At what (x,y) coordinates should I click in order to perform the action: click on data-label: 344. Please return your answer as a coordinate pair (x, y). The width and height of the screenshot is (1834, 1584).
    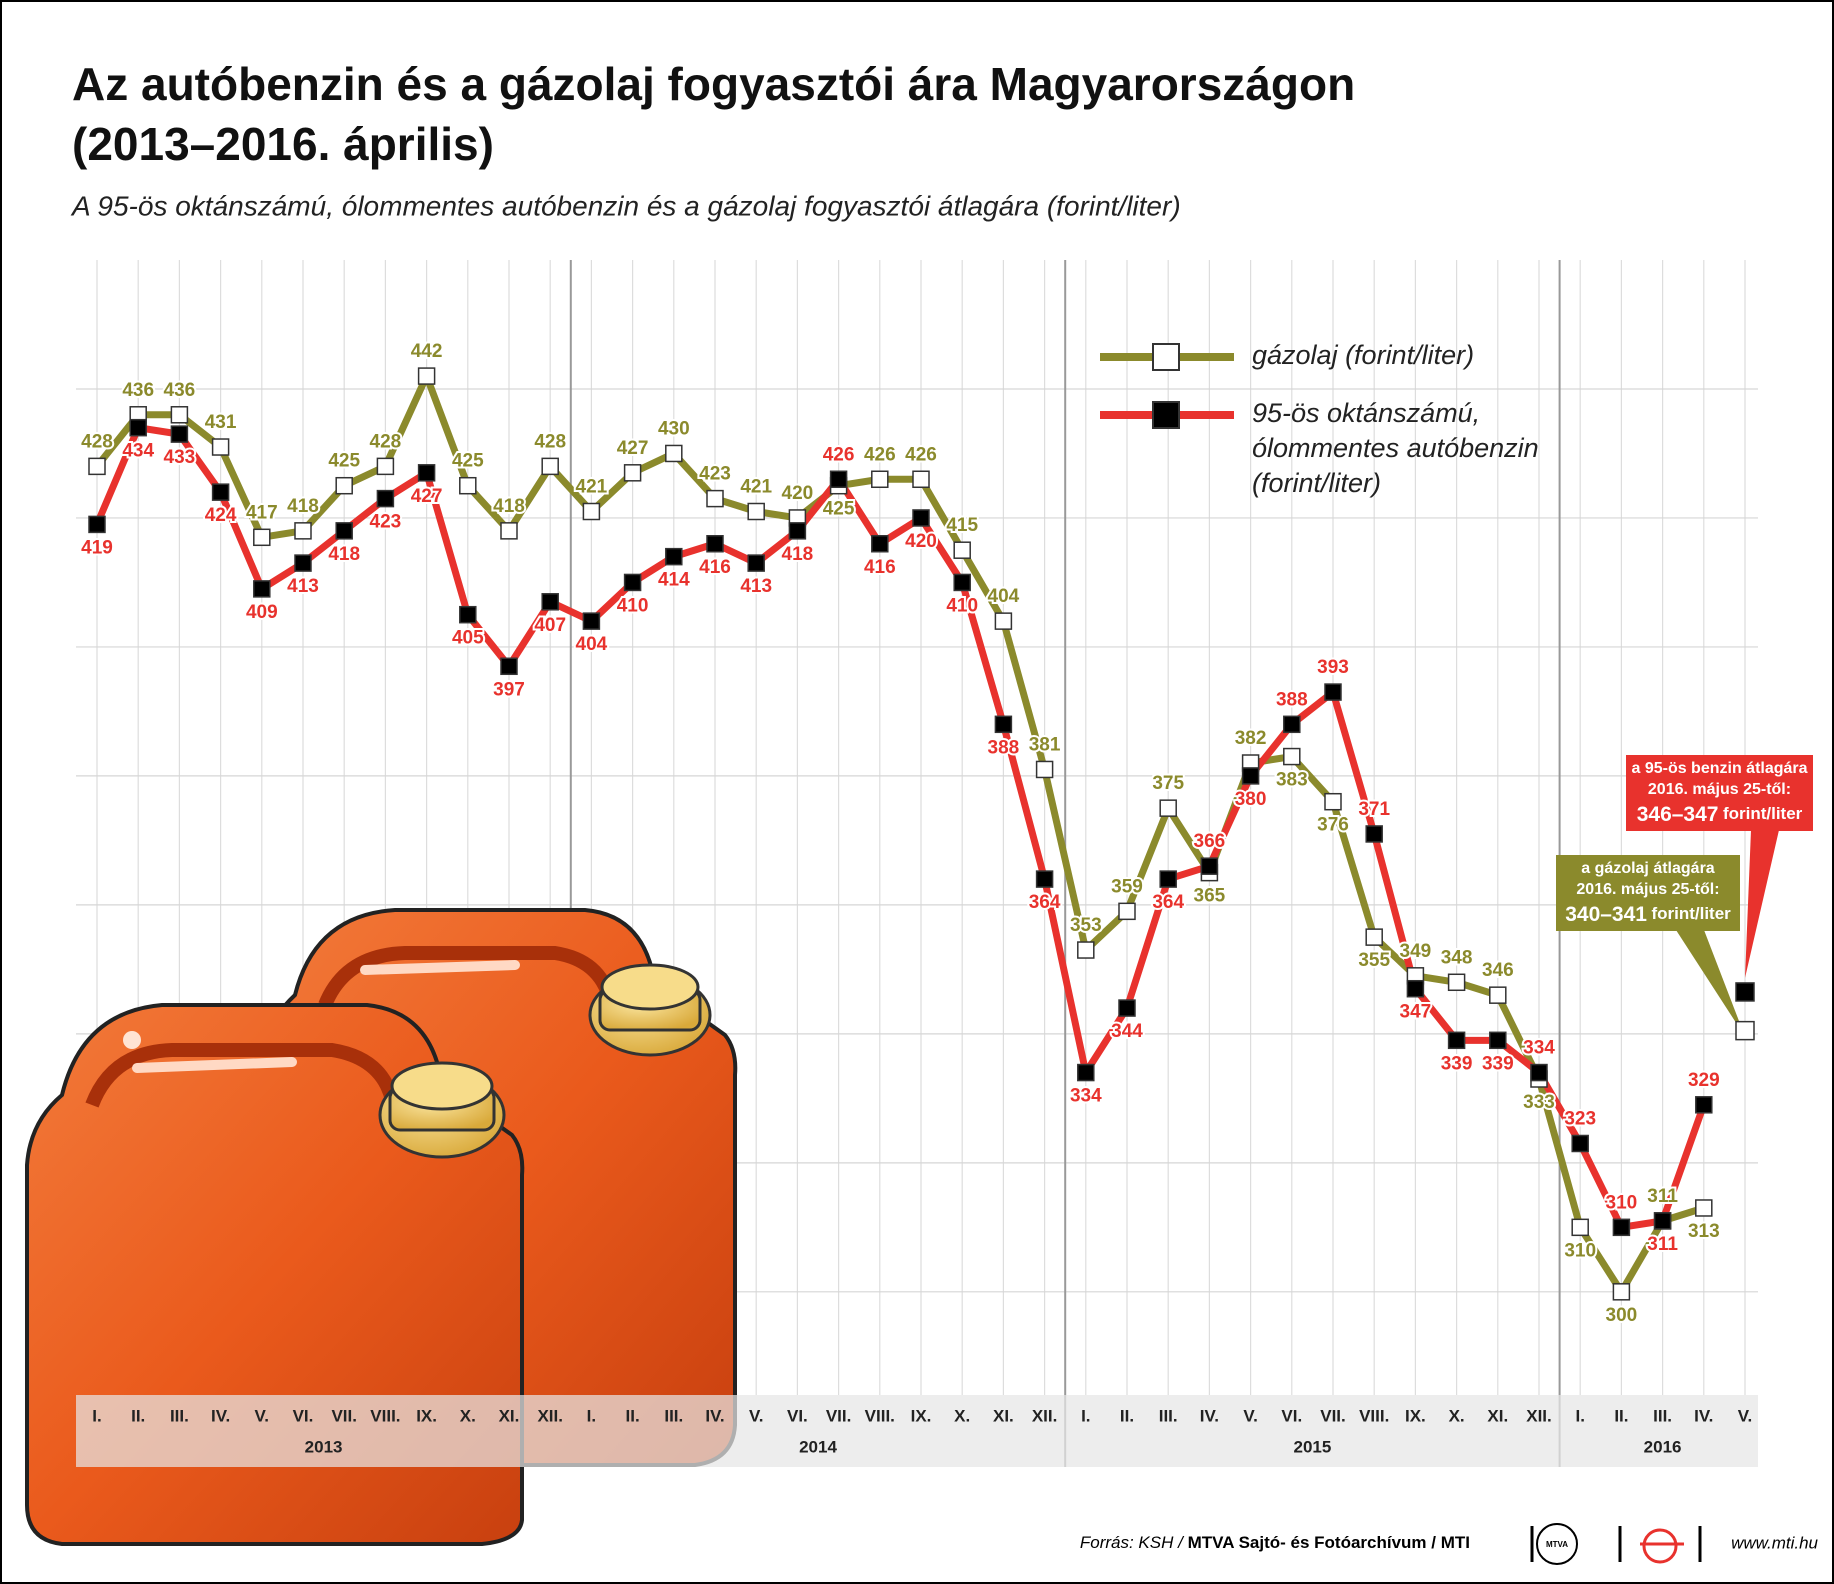
    Looking at the image, I should click on (1127, 1031).